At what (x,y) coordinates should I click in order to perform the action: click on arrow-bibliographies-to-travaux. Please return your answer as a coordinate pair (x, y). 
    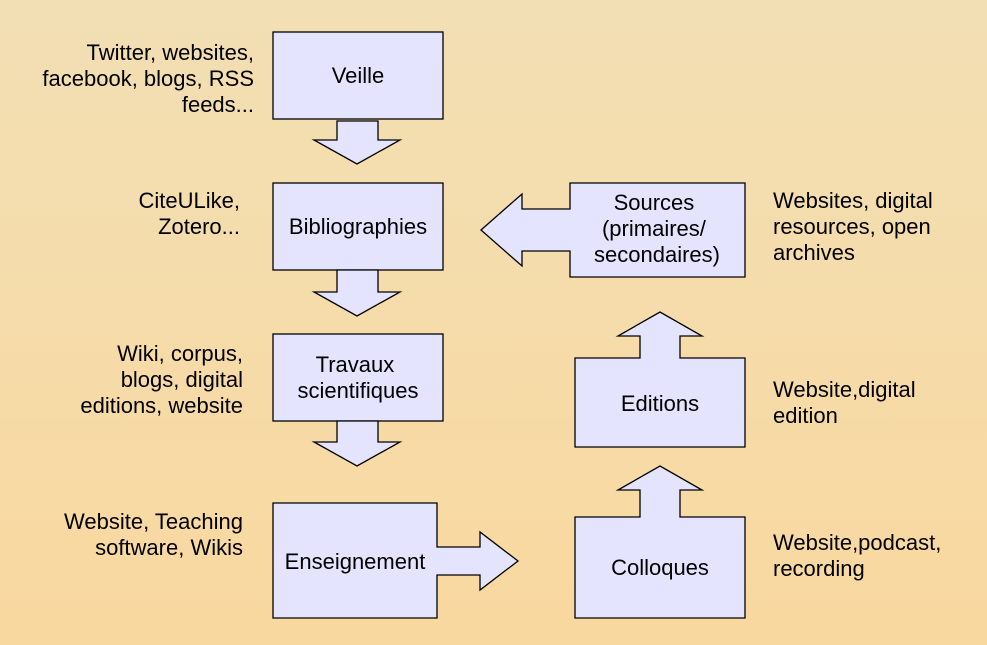
    Looking at the image, I should click on (357, 293).